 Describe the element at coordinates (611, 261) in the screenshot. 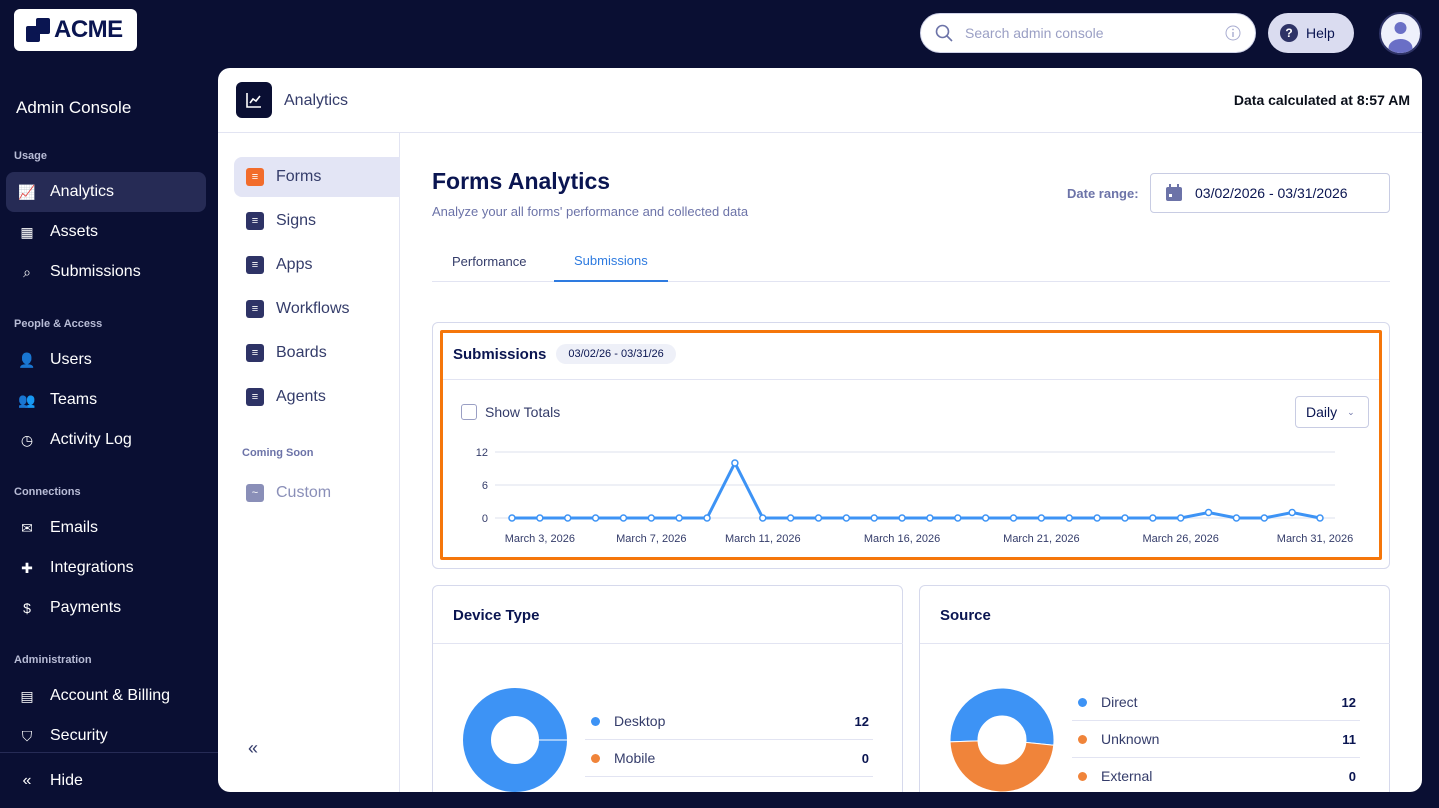

I see `tab-submissions: Submissions` at that location.